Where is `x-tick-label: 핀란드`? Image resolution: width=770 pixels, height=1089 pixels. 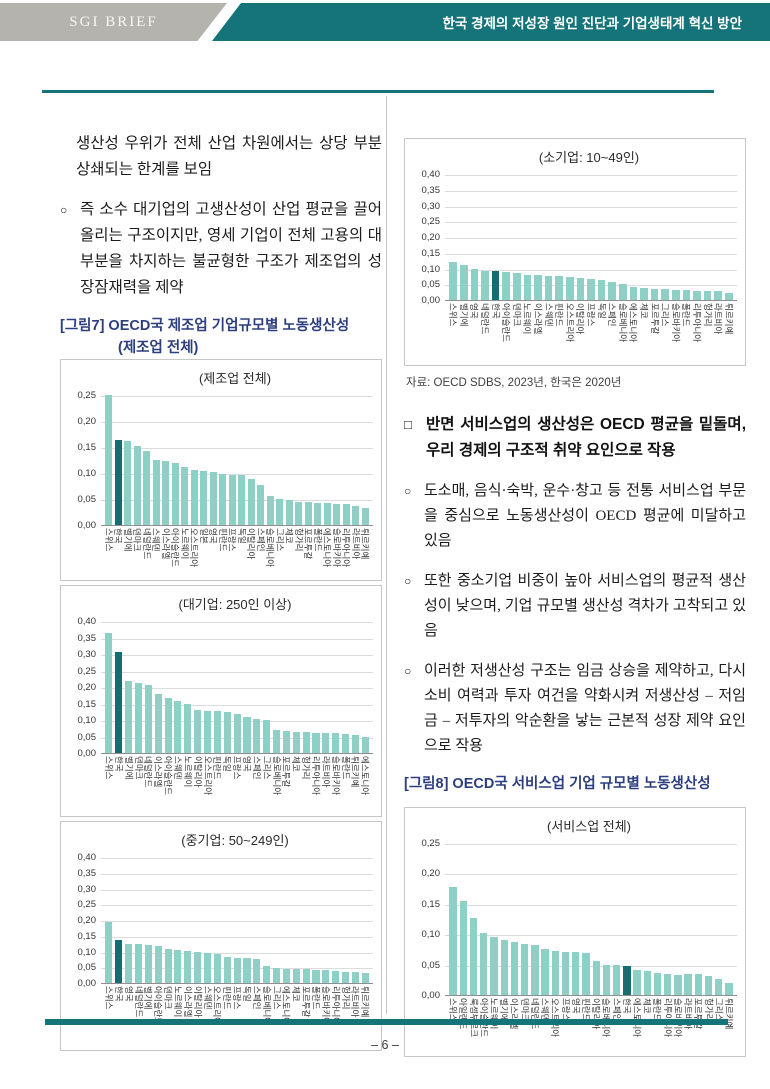 x-tick-label: 핀란드 is located at coordinates (585, 1010).